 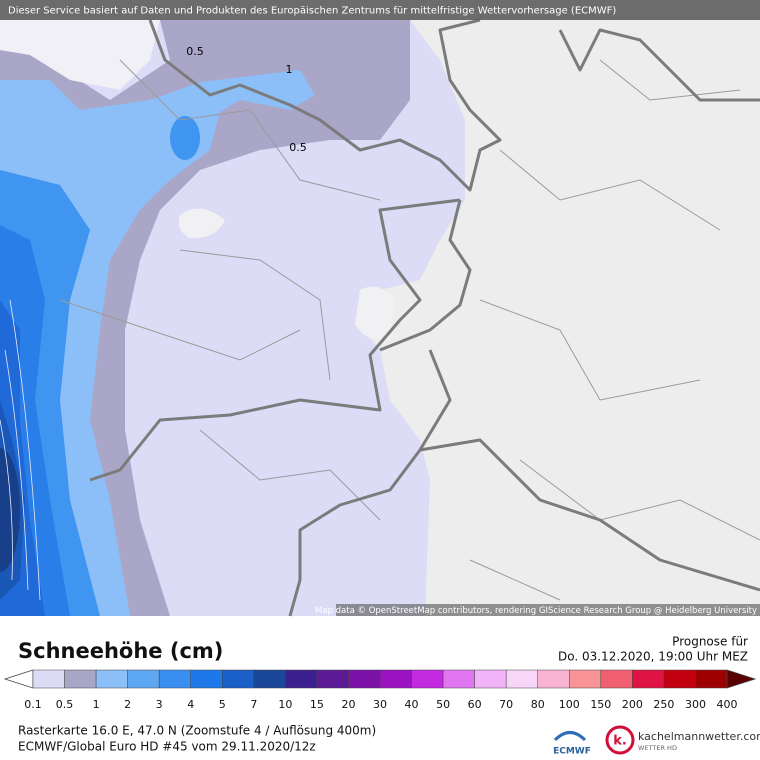 What do you see at coordinates (348, 704) in the screenshot?
I see `colorbar-label: 20` at bounding box center [348, 704].